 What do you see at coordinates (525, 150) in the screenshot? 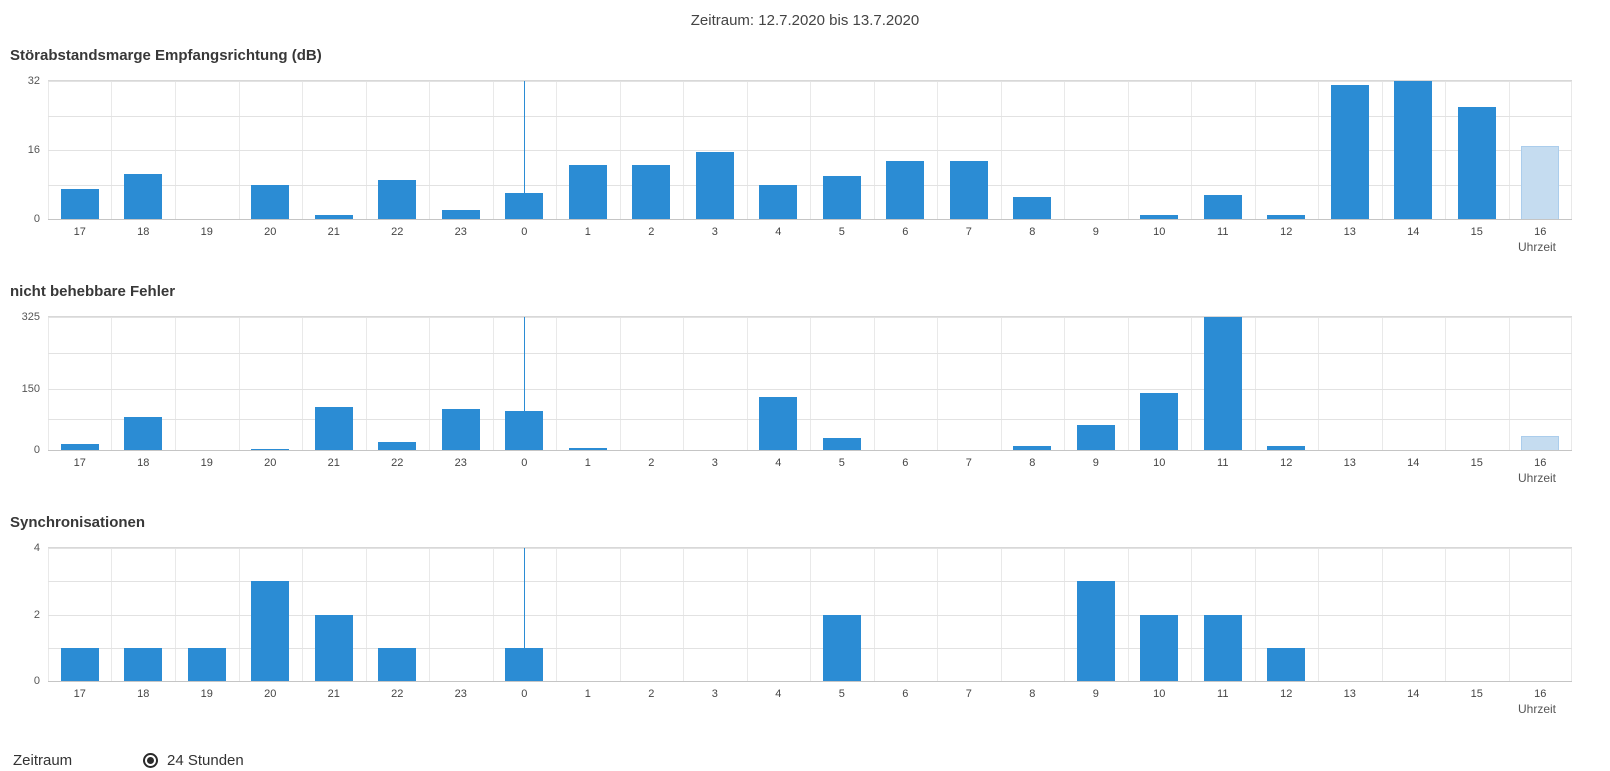
I see `midnight-separator-line` at bounding box center [525, 150].